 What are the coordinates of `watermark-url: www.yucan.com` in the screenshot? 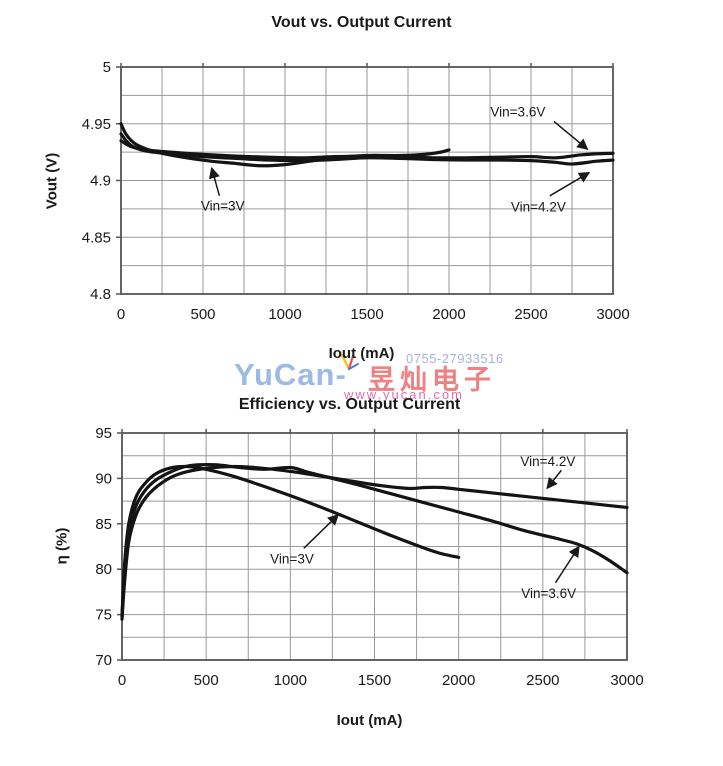 It's located at (404, 394).